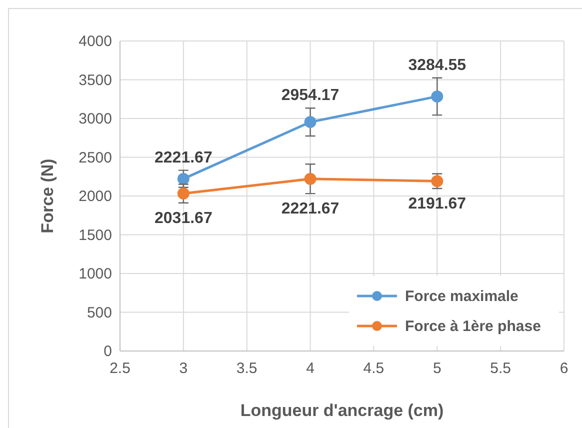 The image size is (582, 428). I want to click on data-label: 2191.67, so click(437, 204).